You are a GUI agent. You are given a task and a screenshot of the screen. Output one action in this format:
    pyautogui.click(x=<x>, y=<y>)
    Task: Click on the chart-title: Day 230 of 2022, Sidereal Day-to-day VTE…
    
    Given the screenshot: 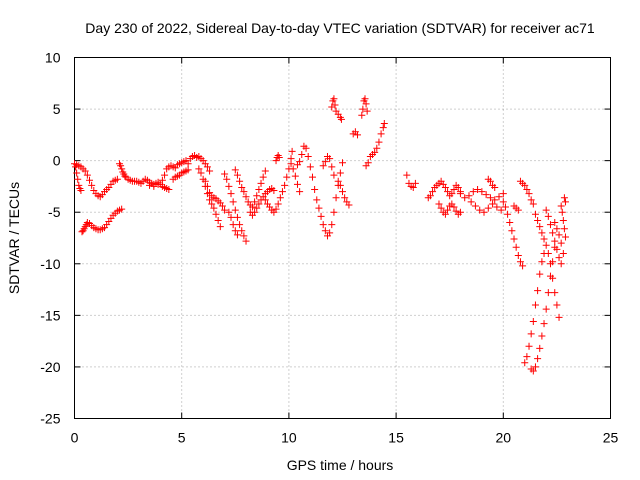 What is the action you would take?
    pyautogui.click(x=340, y=28)
    